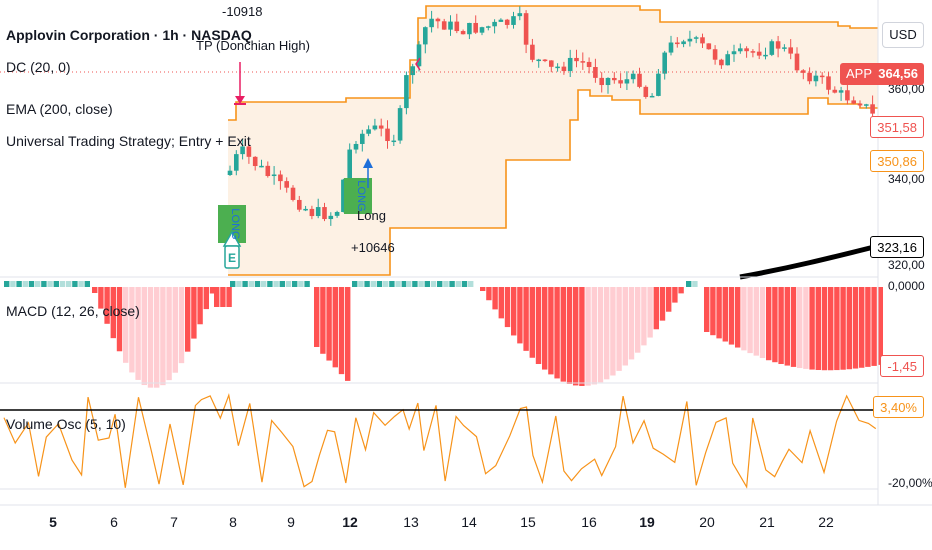 This screenshot has height=550, width=932. Describe the element at coordinates (707, 522) in the screenshot. I see `time-axis-label: 20` at that location.